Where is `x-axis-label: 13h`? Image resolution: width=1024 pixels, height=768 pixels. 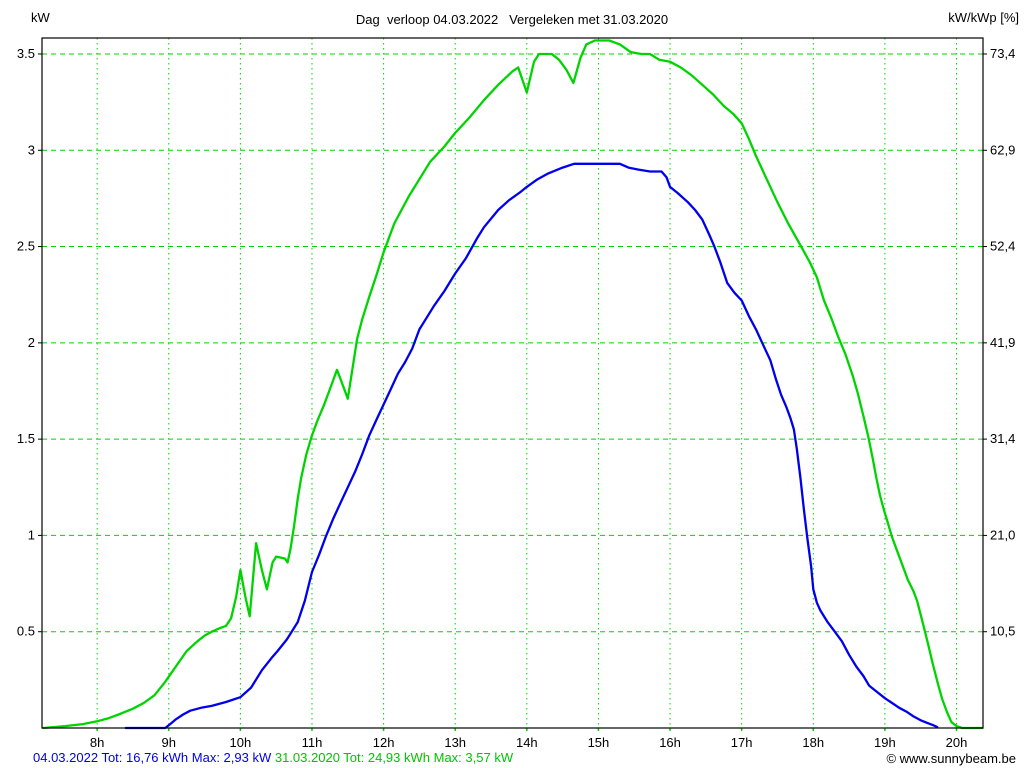
x-axis-label: 13h is located at coordinates (455, 742).